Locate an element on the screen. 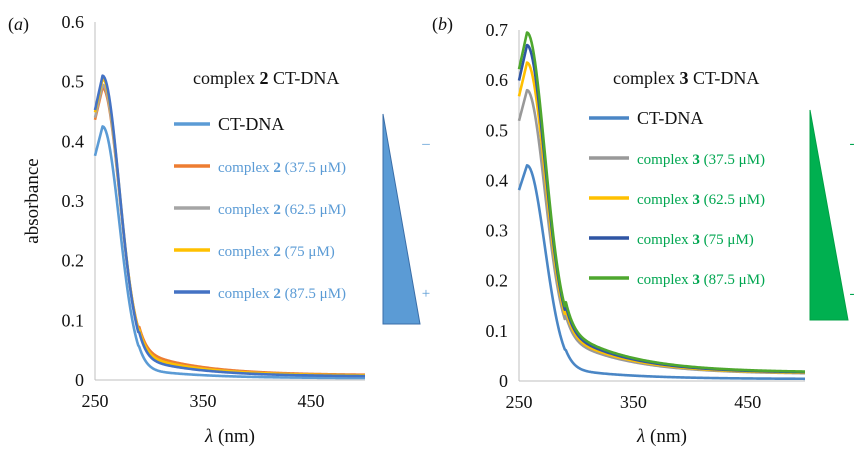 The height and width of the screenshot is (450, 855). legend-entry: complex 3 (75 μM) is located at coordinates (695, 240).